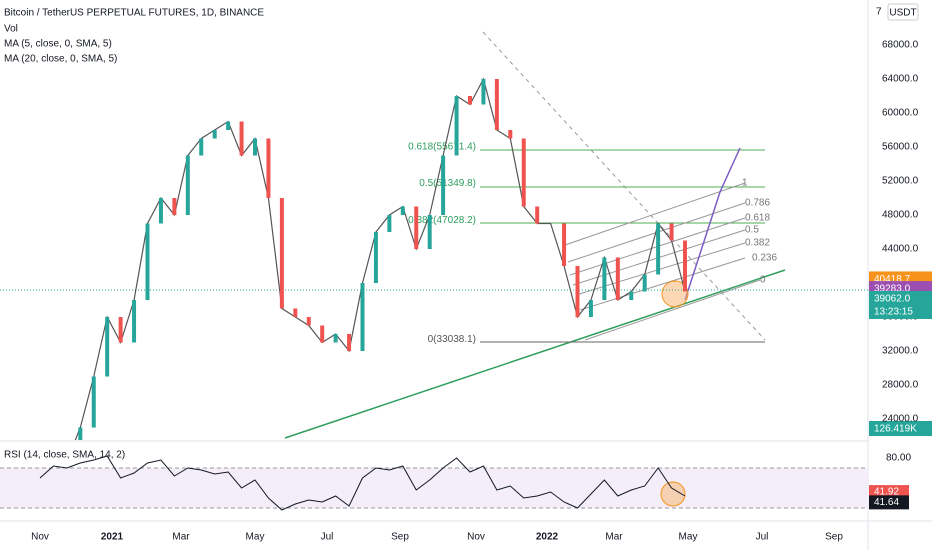  Describe the element at coordinates (892, 279) in the screenshot. I see `price-tag-text: 40418.7` at that location.